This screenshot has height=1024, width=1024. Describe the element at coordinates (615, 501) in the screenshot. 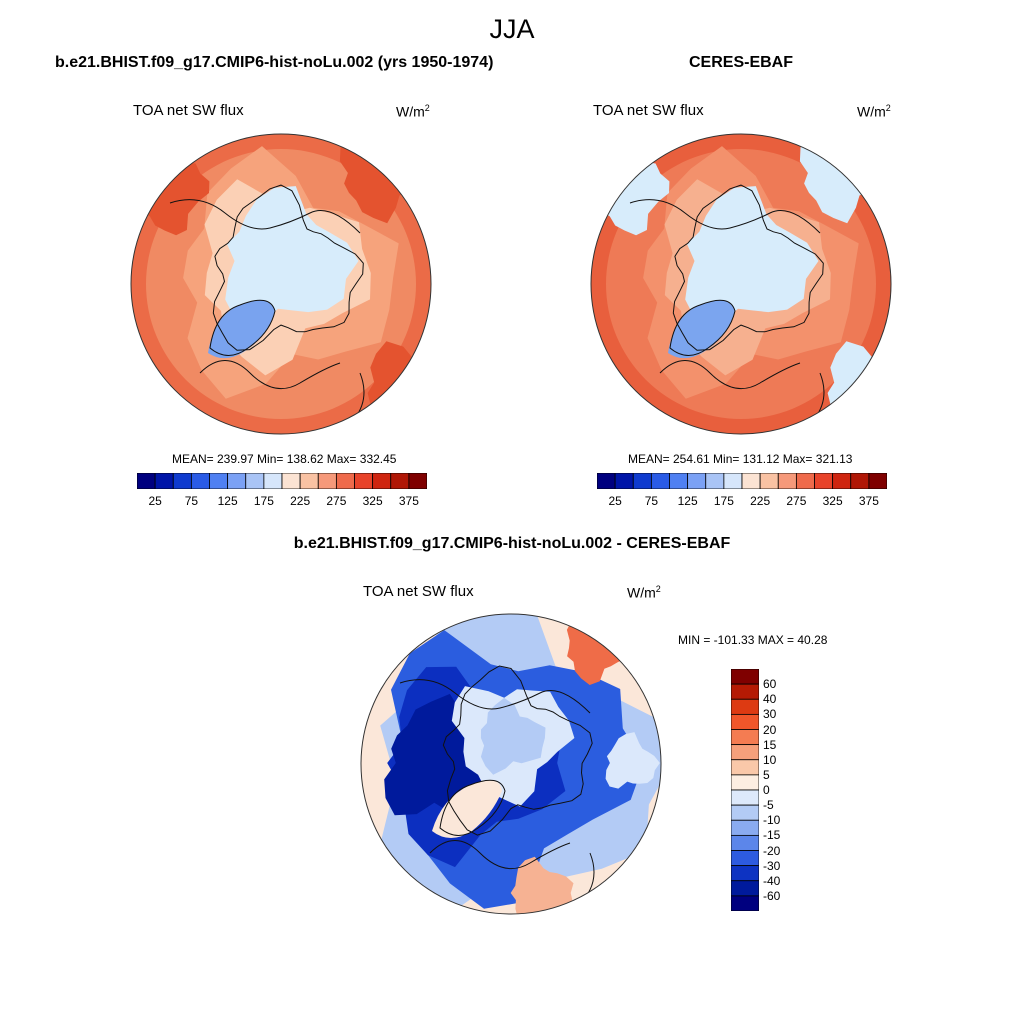

I see `right-colorbar-tick-label: 25` at that location.